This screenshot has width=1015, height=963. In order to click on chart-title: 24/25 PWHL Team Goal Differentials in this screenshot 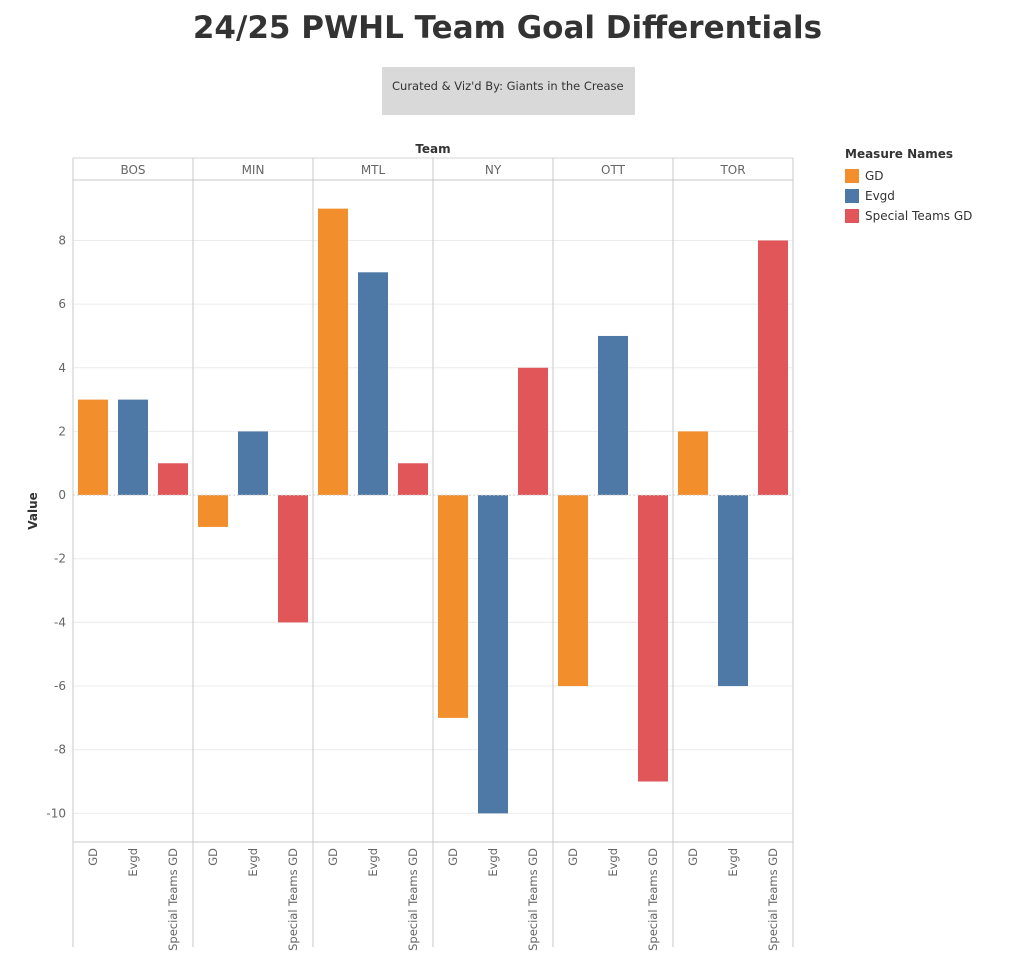, I will do `click(507, 28)`.